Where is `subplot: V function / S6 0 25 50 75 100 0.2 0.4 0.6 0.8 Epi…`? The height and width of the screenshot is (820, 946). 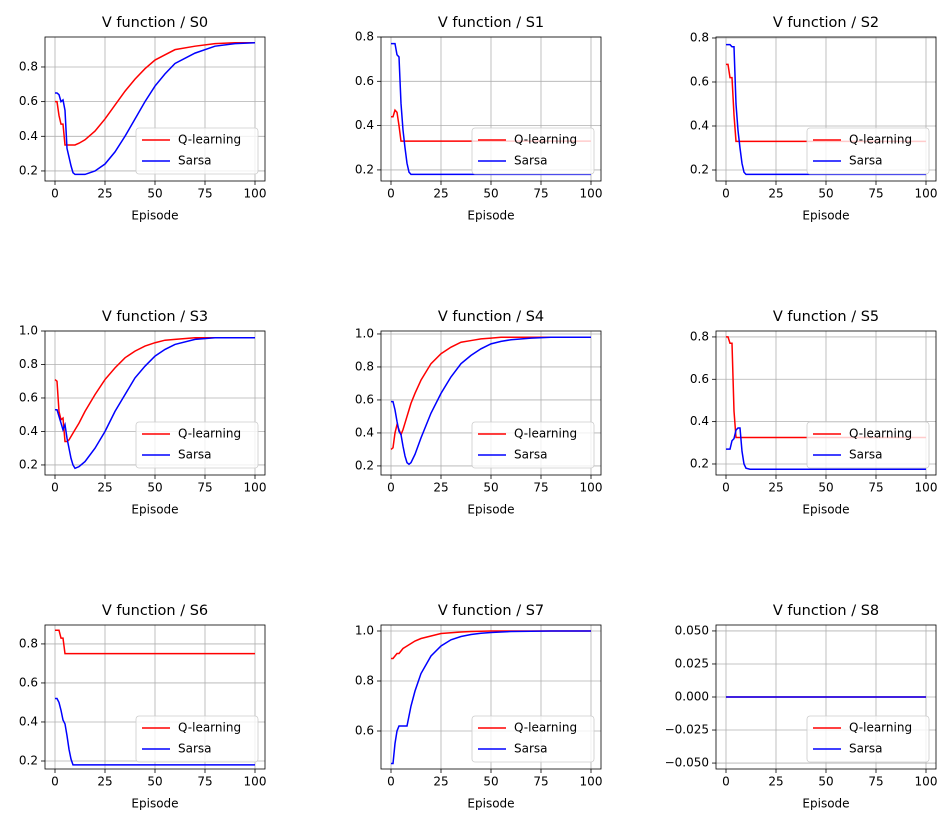 subplot: V function / S6 0 25 50 75 100 0.2 0.4 0.6 0.8 Epi… is located at coordinates (143, 707).